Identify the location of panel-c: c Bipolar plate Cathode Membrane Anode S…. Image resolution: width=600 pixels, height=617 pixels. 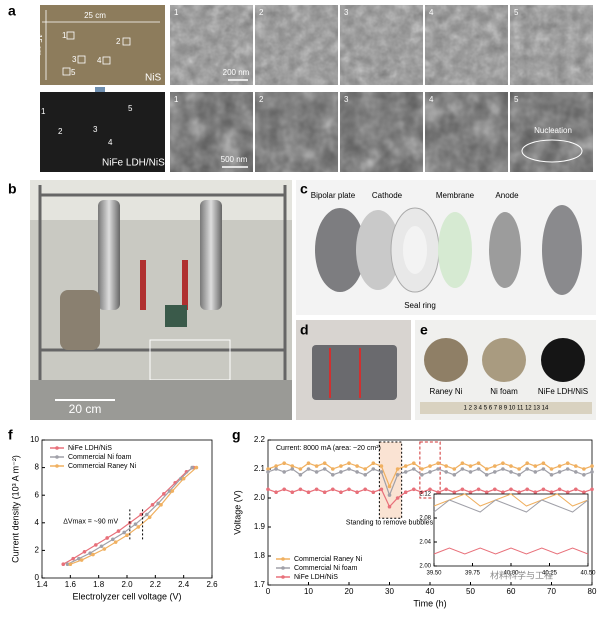
(446, 247).